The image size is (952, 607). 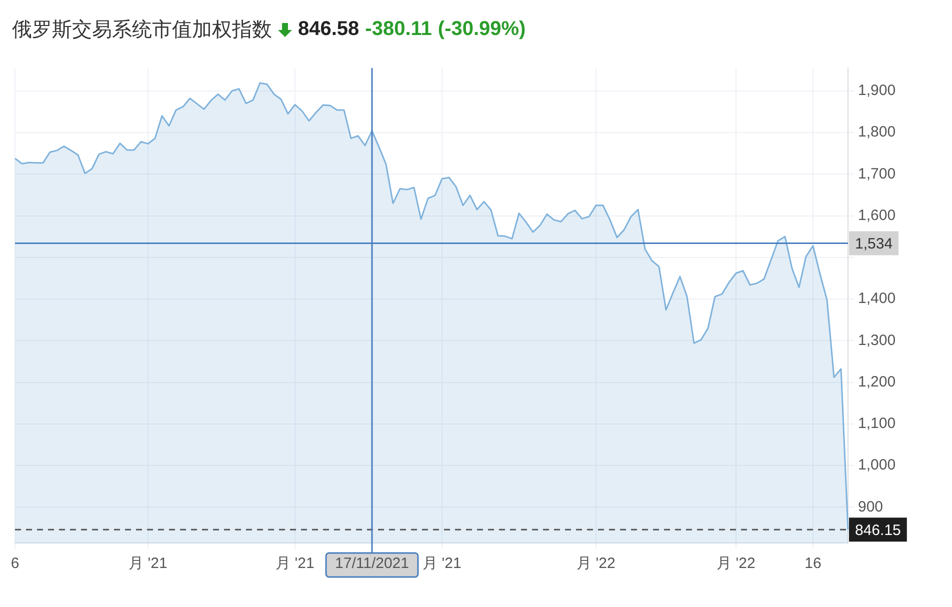 What do you see at coordinates (877, 91) in the screenshot?
I see `y-tick-label: 1,900` at bounding box center [877, 91].